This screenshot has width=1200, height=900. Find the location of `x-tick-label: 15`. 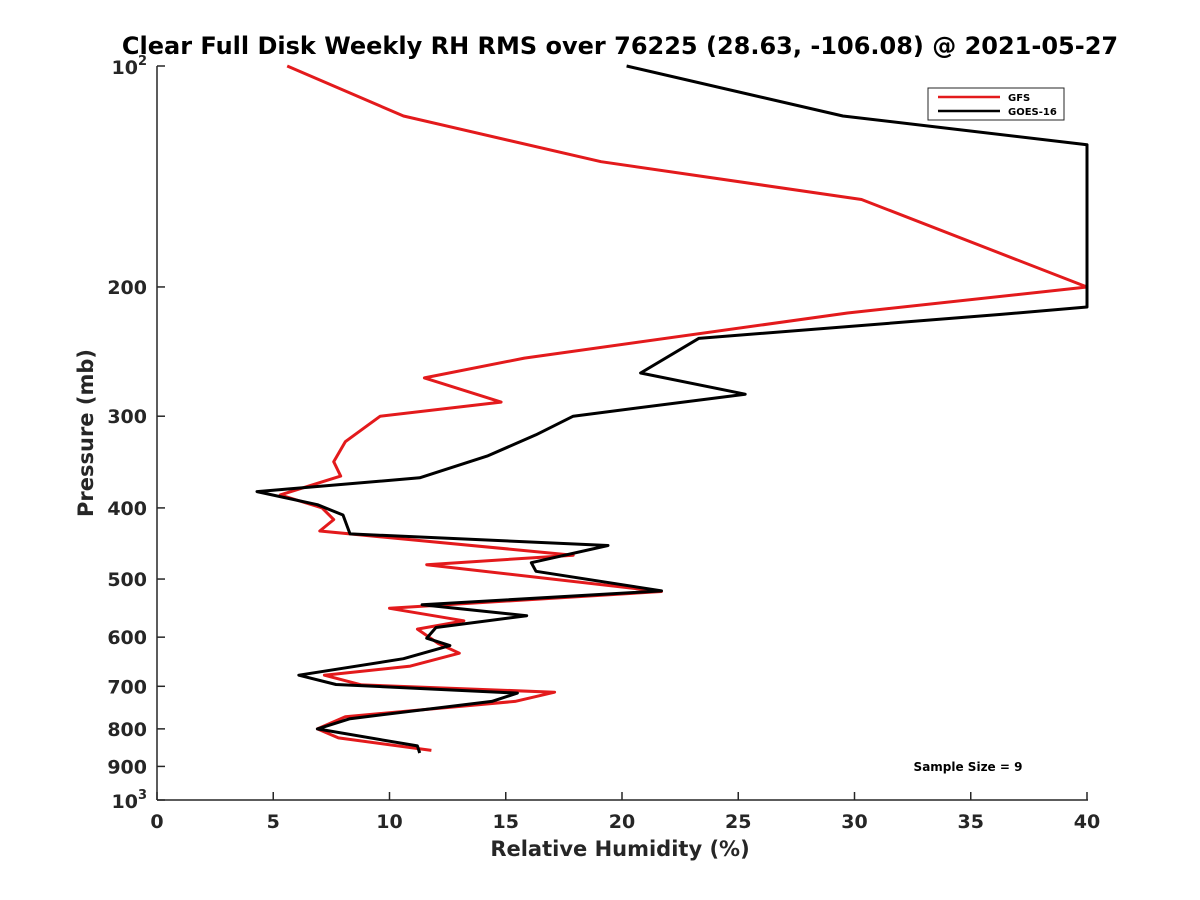

x-tick-label: 15 is located at coordinates (506, 822).